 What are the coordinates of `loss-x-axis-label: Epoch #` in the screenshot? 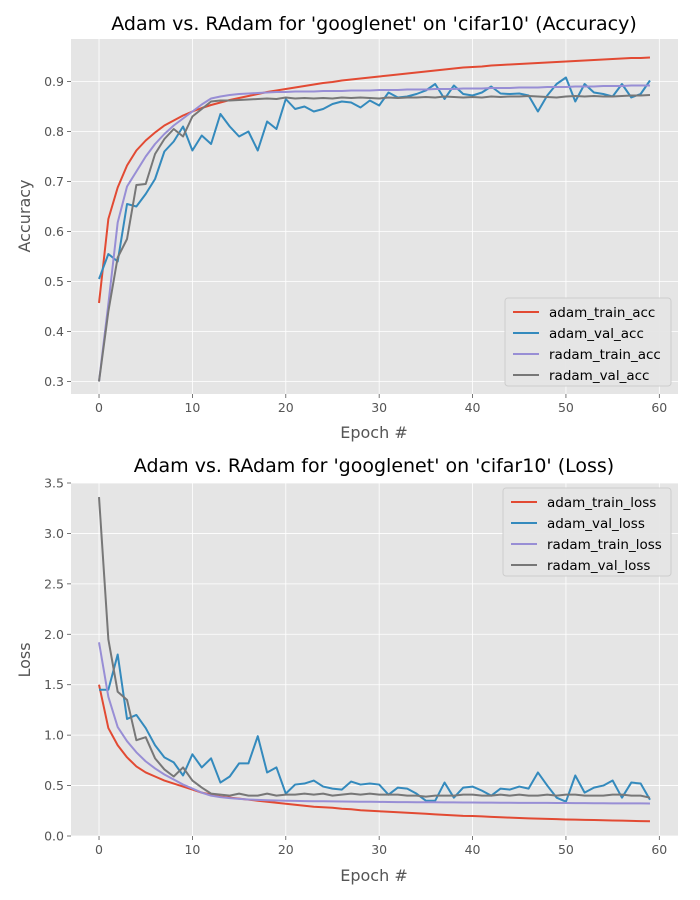 It's located at (373, 875).